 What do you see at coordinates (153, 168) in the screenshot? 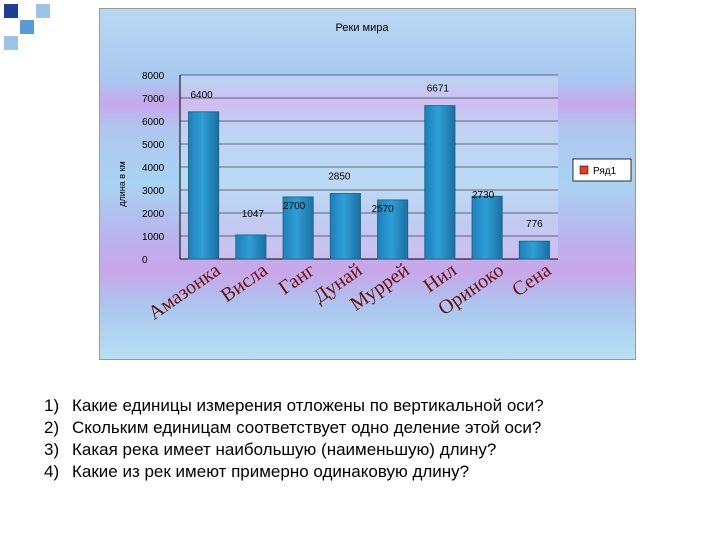
I see `y-tick-label: 4000` at bounding box center [153, 168].